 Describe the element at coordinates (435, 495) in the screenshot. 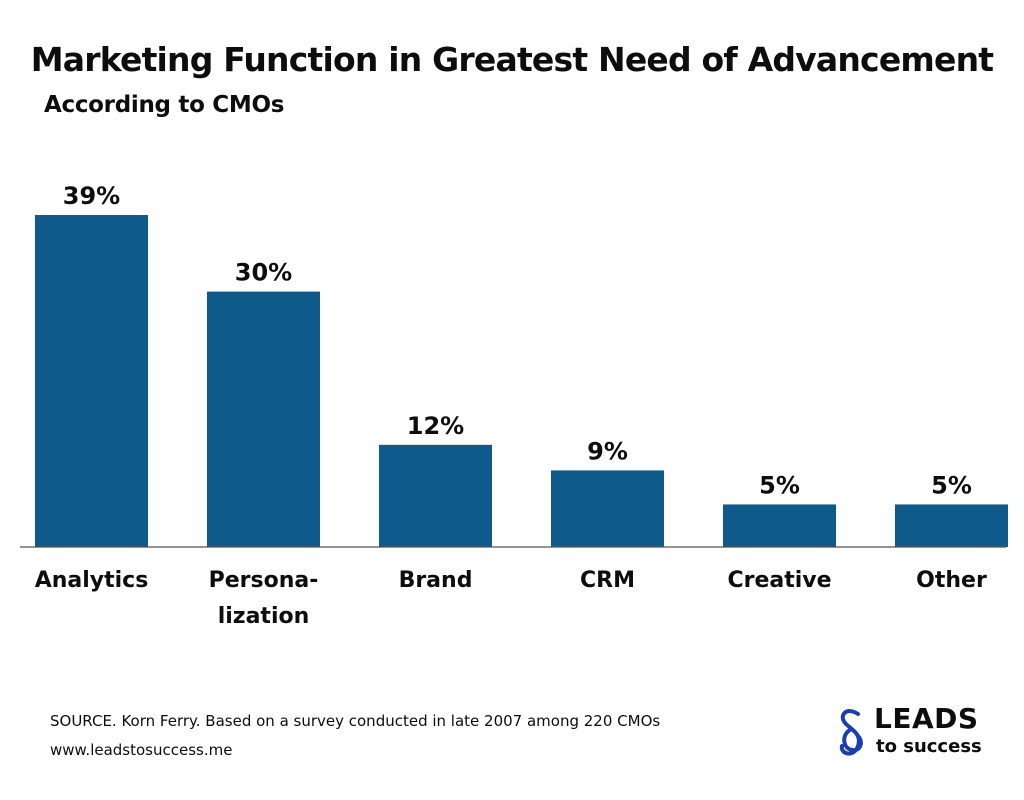

I see `bar-brand` at that location.